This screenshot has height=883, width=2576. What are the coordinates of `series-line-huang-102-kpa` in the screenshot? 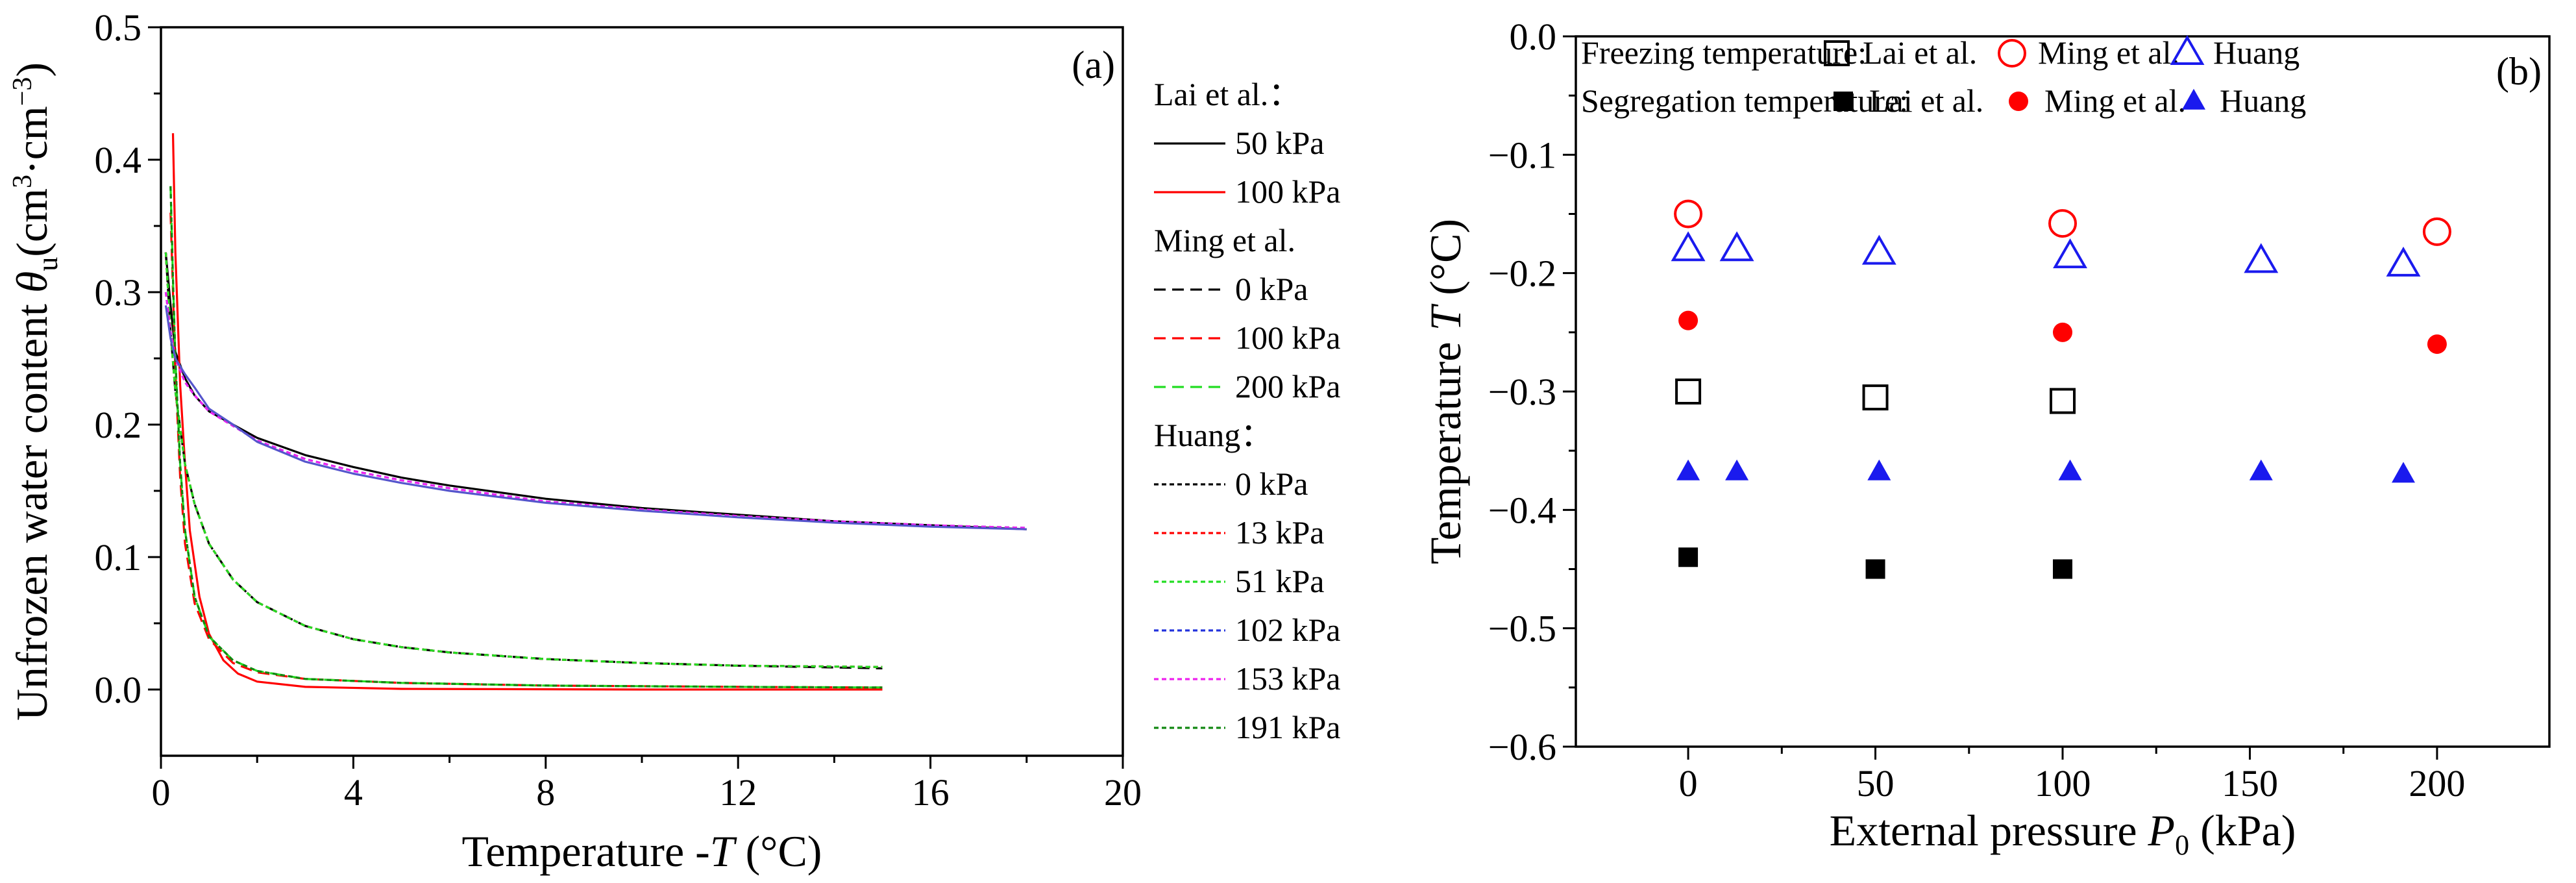 It's located at (595, 410).